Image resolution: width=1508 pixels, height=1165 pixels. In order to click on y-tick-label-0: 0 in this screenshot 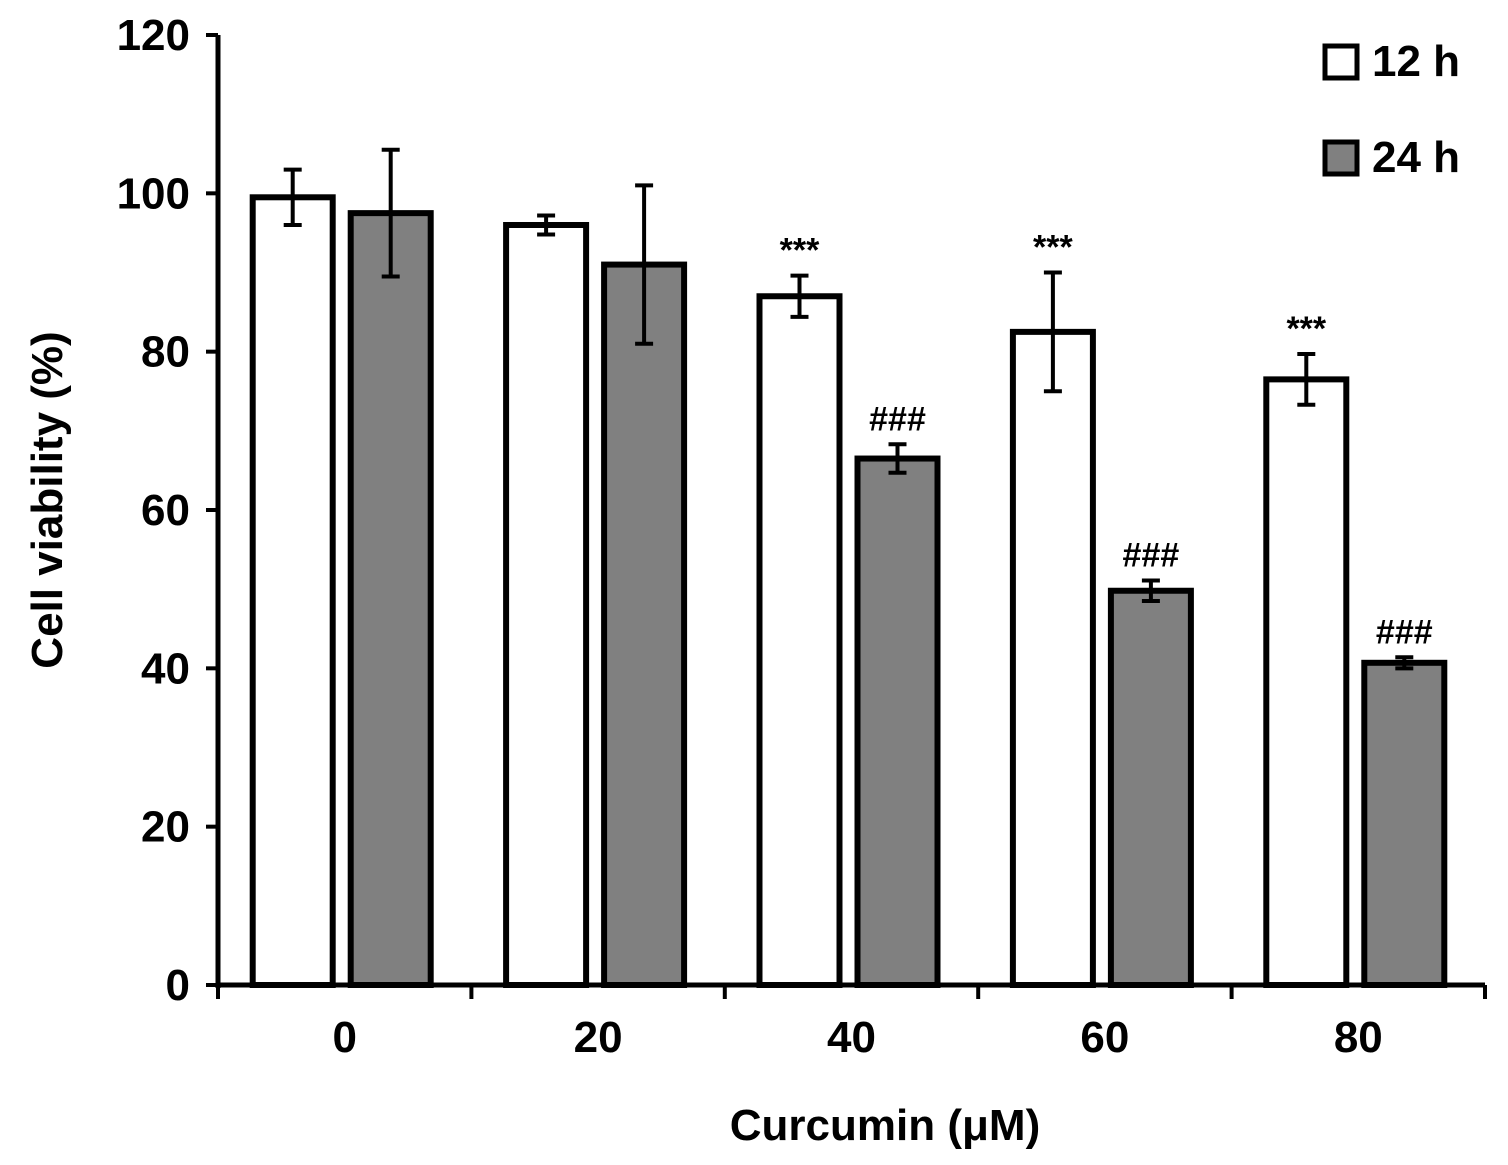, I will do `click(178, 985)`.